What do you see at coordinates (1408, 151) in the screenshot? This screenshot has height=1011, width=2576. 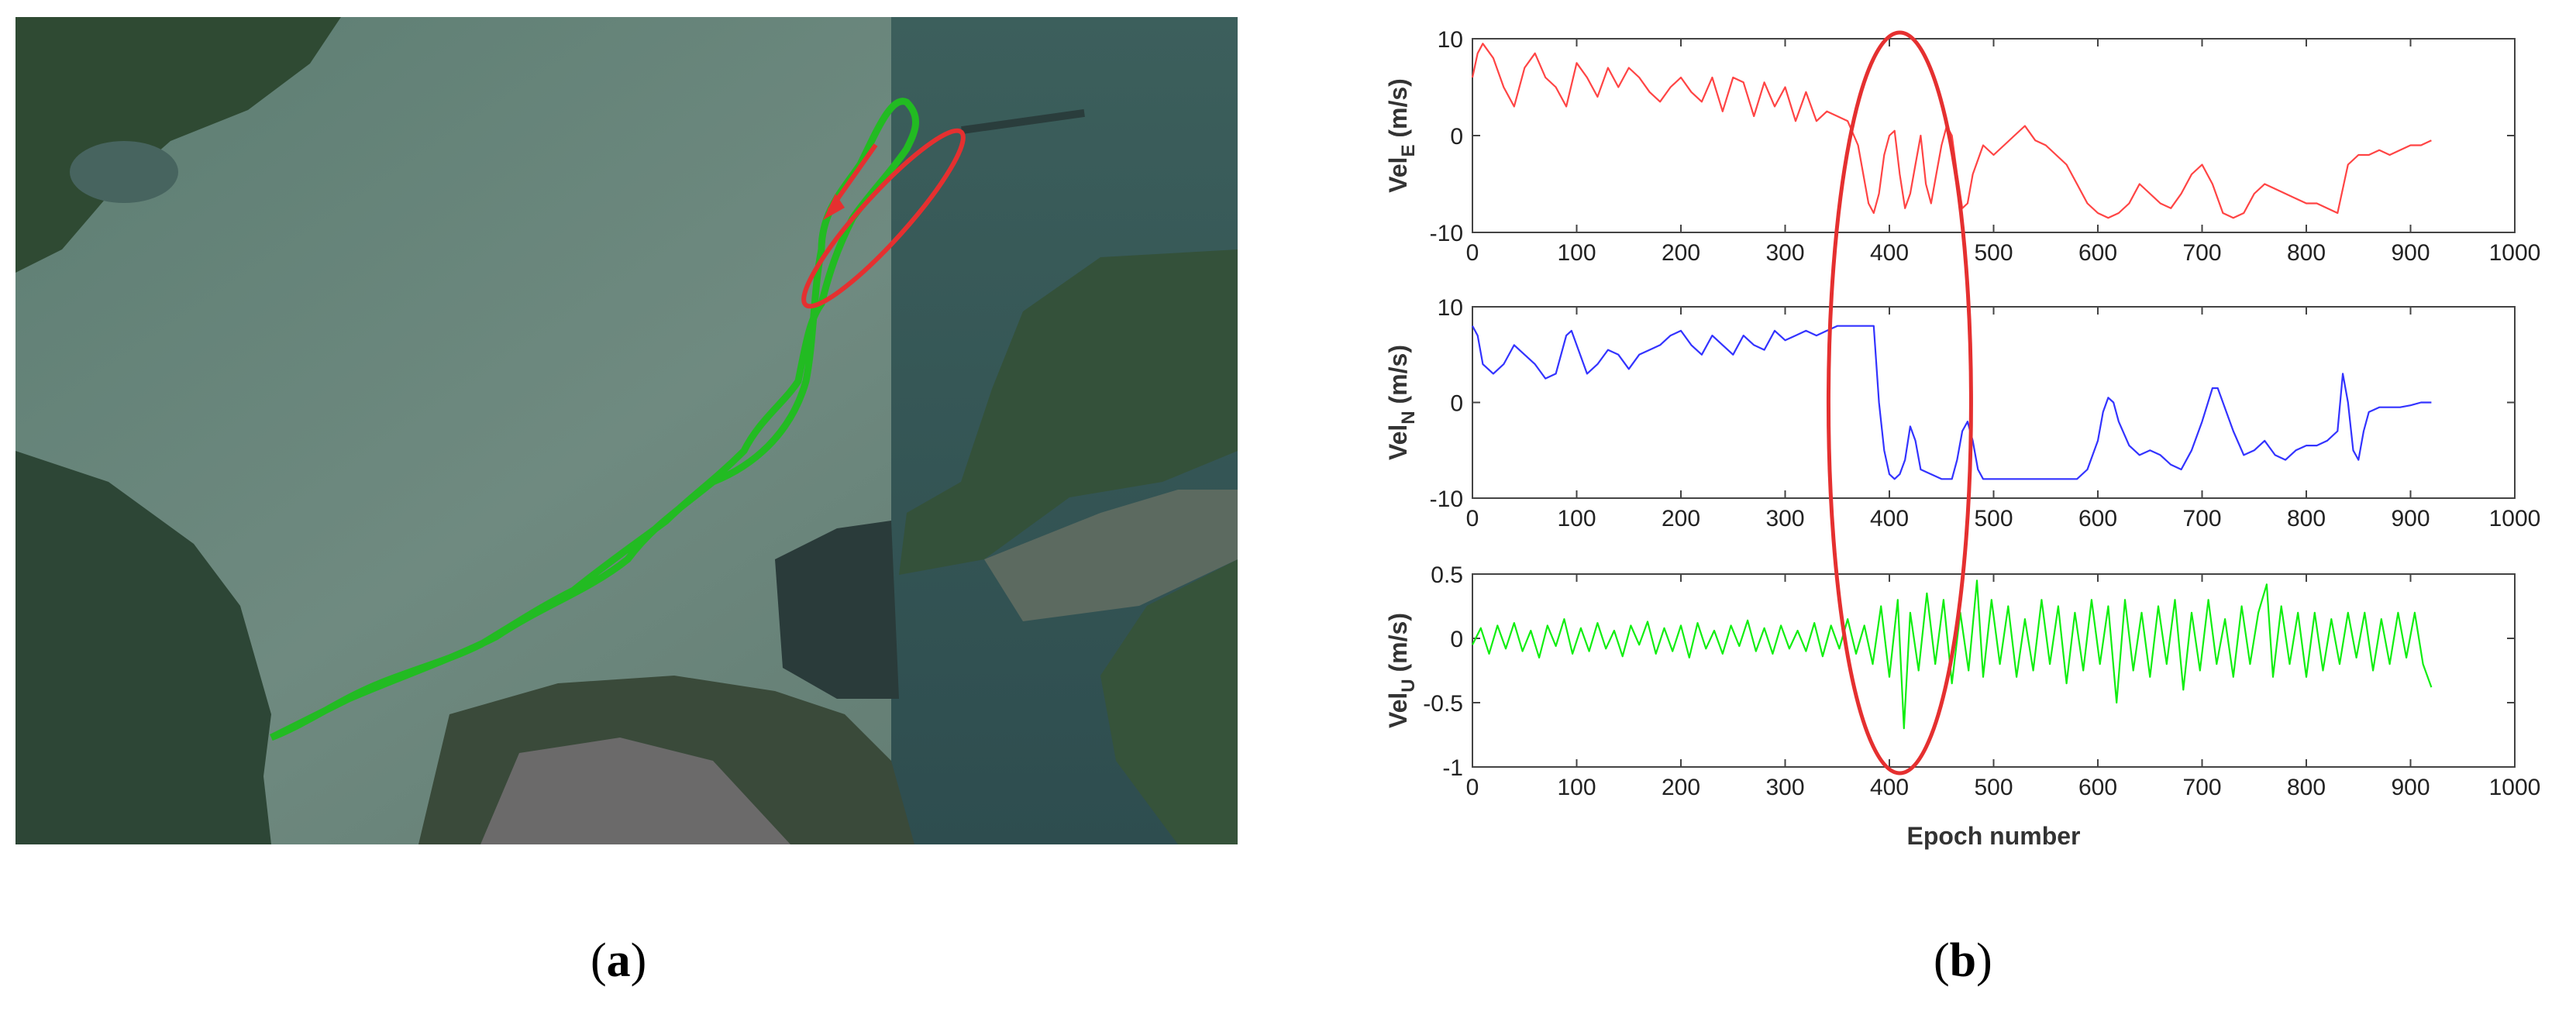 I see `y-axis-label-sub: E` at bounding box center [1408, 151].